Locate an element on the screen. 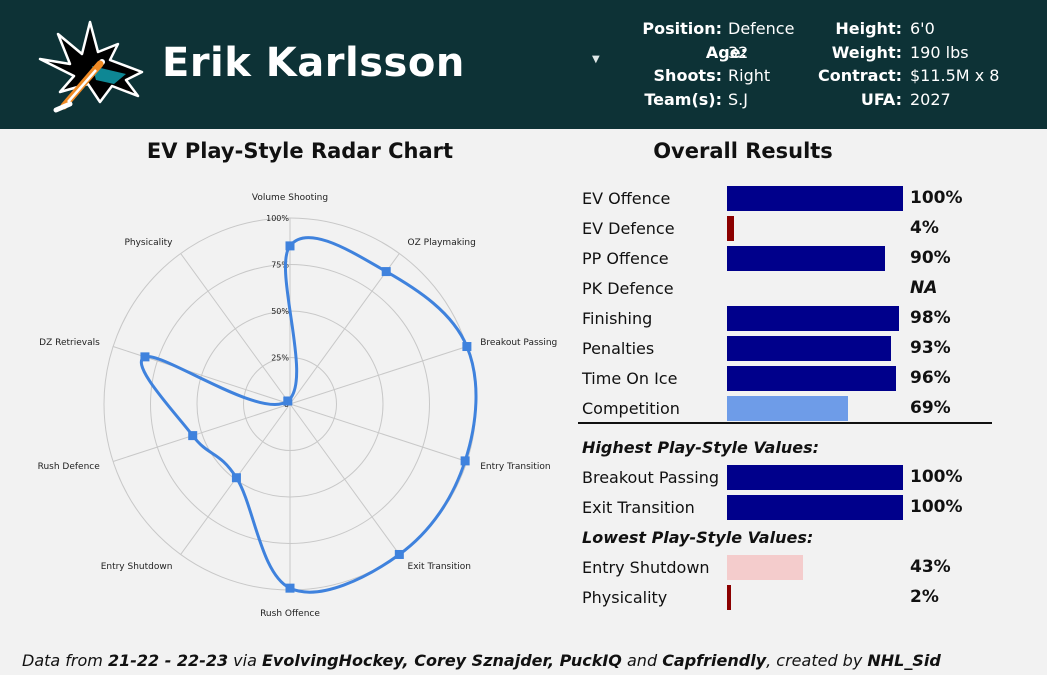 This screenshot has height=675, width=1047. height-value: 6'0 is located at coordinates (922, 28).